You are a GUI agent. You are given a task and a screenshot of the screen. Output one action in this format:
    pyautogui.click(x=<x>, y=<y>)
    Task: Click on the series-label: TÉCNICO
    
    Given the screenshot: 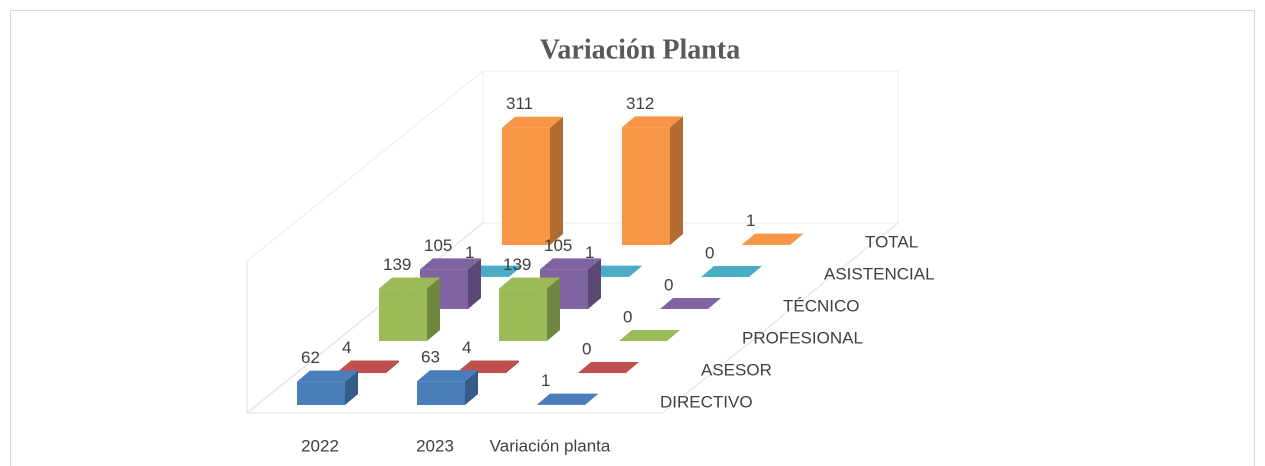 What is the action you would take?
    pyautogui.click(x=821, y=305)
    